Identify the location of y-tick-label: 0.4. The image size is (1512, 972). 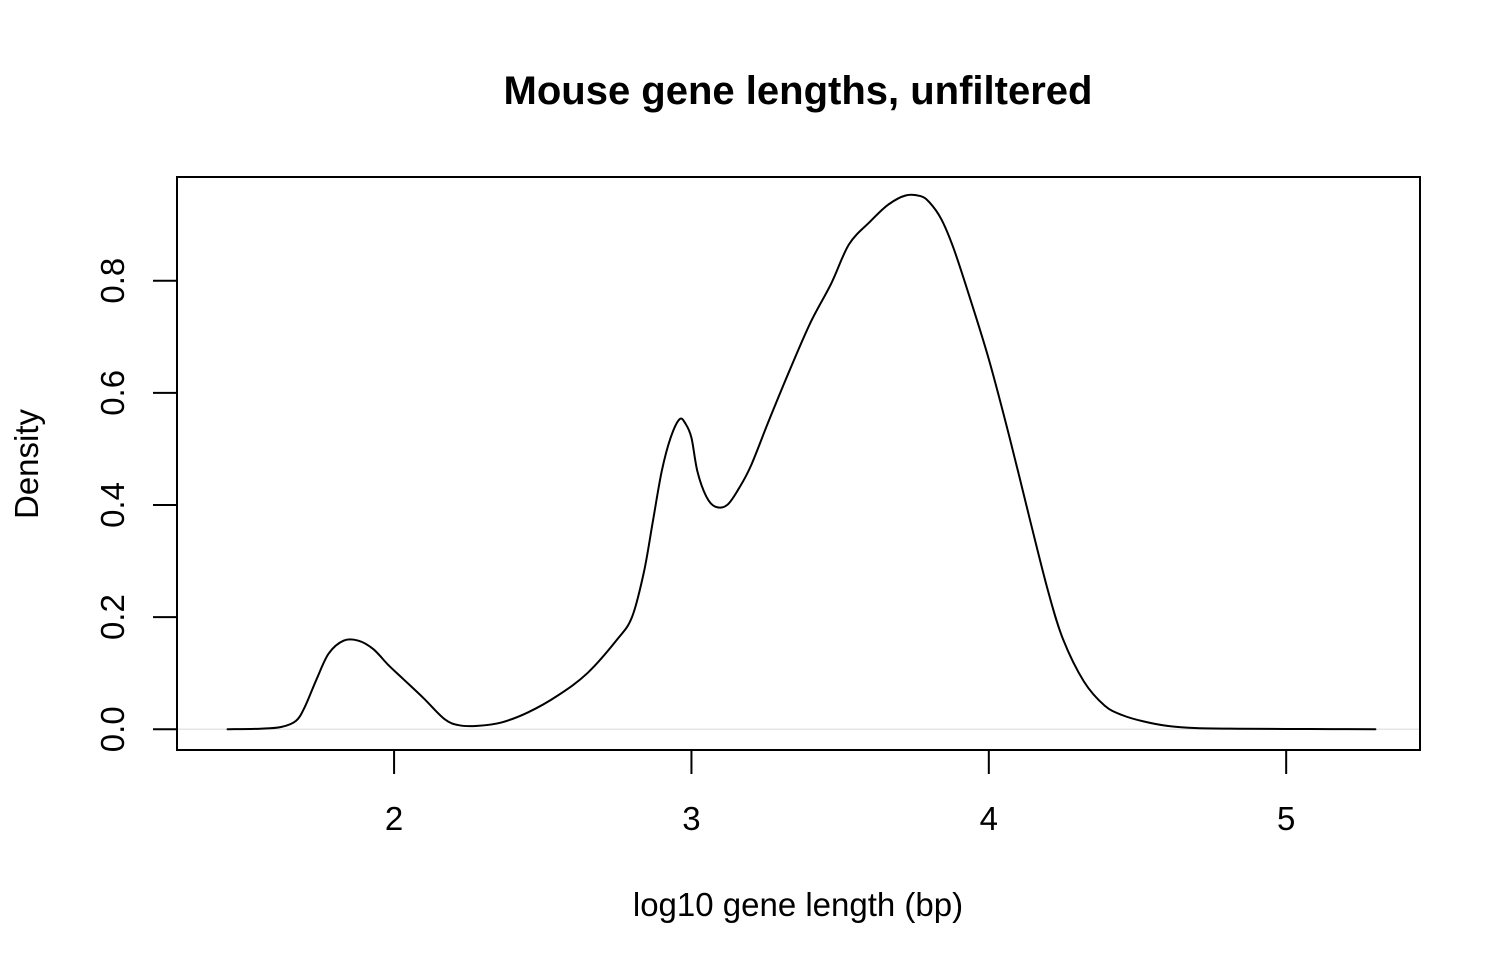
(112, 505).